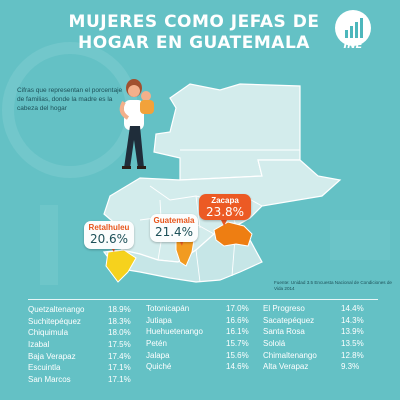 The image size is (400, 400). I want to click on department-value: 14.3%, so click(352, 320).